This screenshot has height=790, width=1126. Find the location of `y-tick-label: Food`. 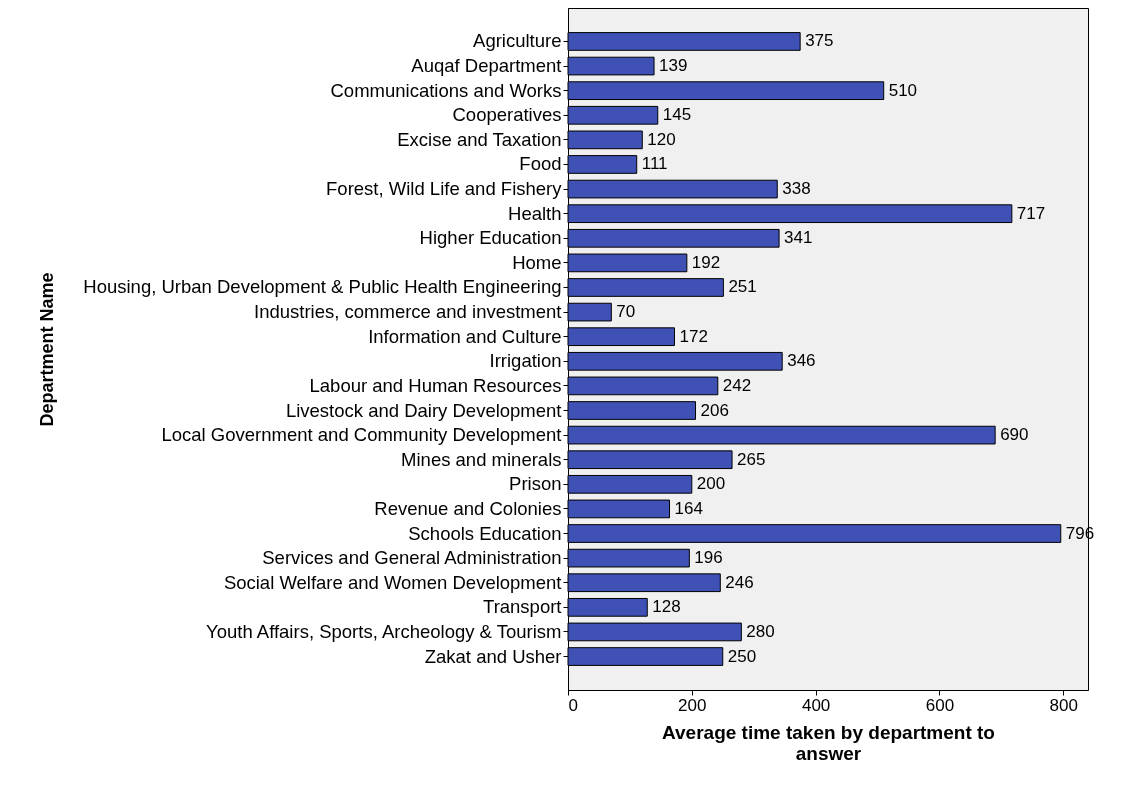

y-tick-label: Food is located at coordinates (540, 164).